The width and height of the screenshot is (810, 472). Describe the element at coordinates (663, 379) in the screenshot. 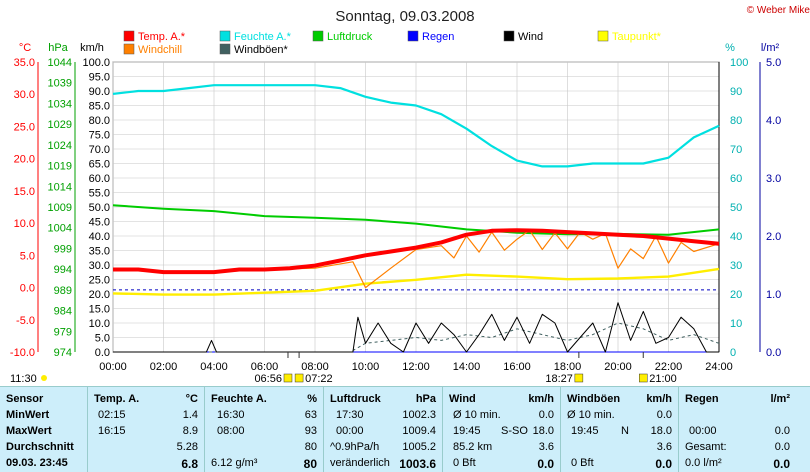

I see `time-marker-label: 21:00` at that location.